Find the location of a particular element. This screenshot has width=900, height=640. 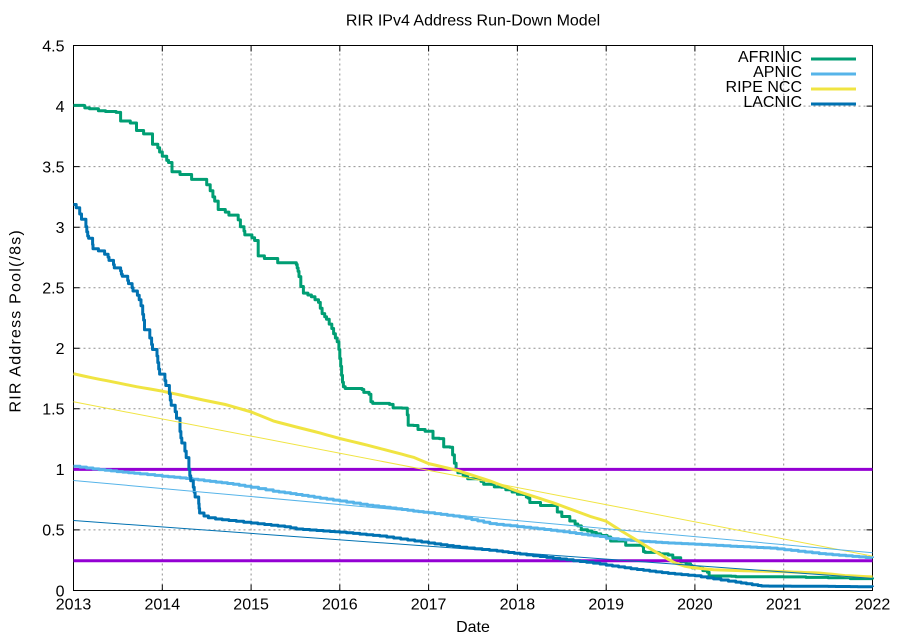

svg-text: 2018 is located at coordinates (518, 605).